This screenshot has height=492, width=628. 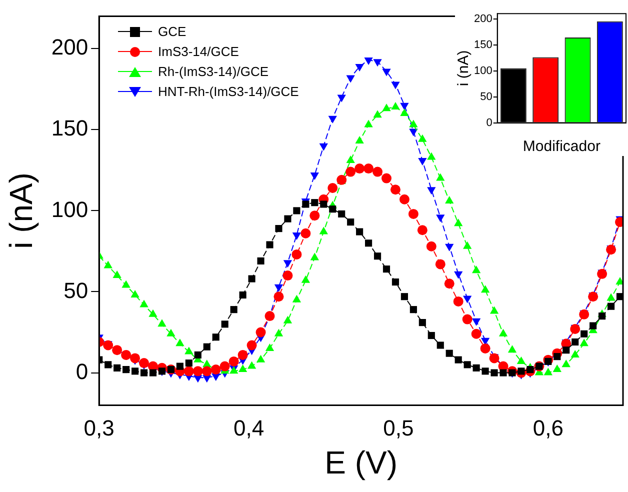 I want to click on x-tick-label: 0,6, so click(x=548, y=427).